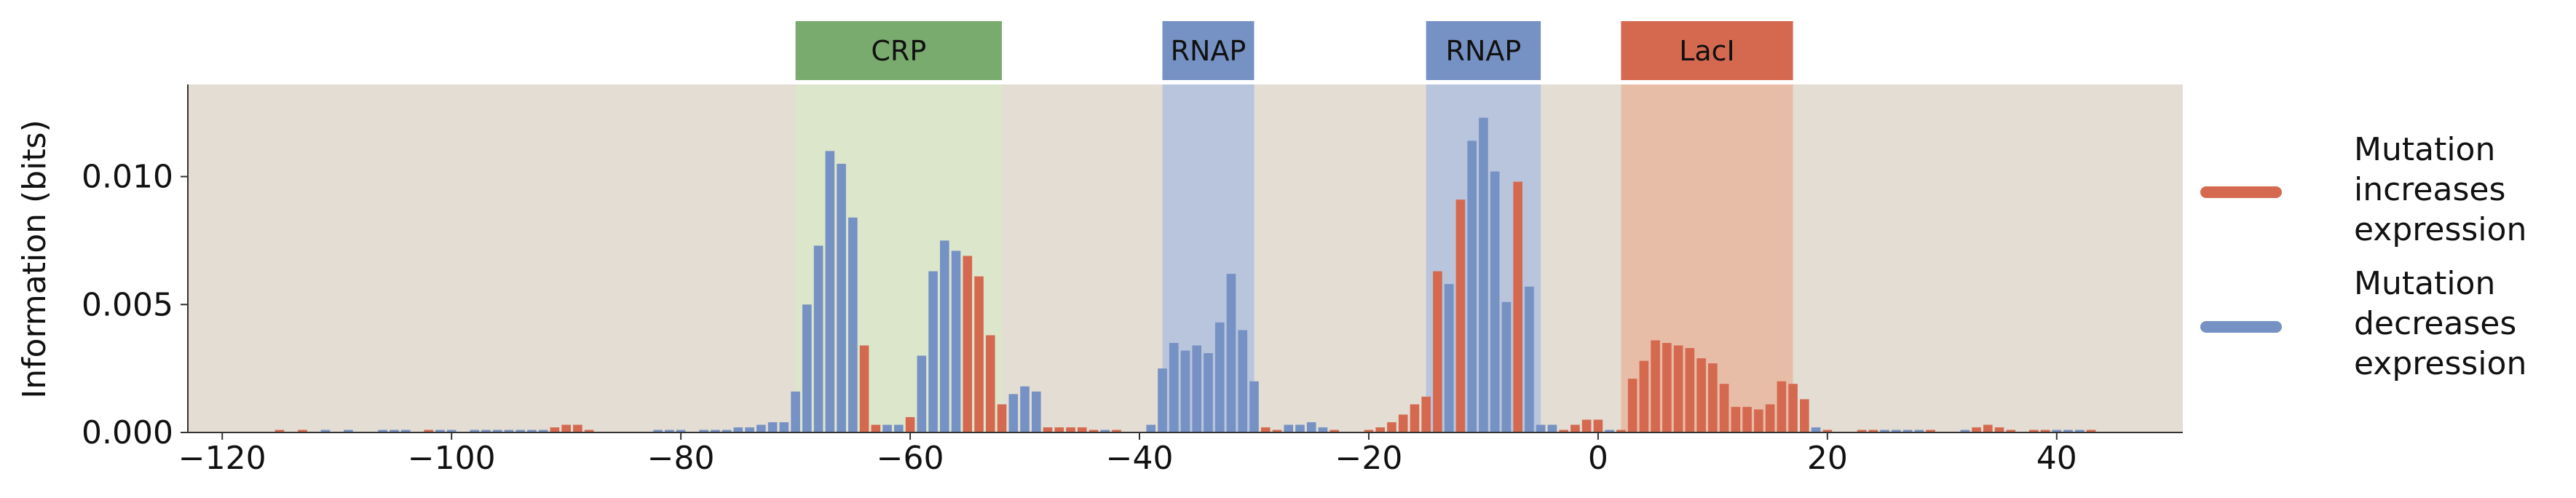 The width and height of the screenshot is (2576, 498). What do you see at coordinates (127, 304) in the screenshot?
I see `y-tick-label: 0.005` at bounding box center [127, 304].